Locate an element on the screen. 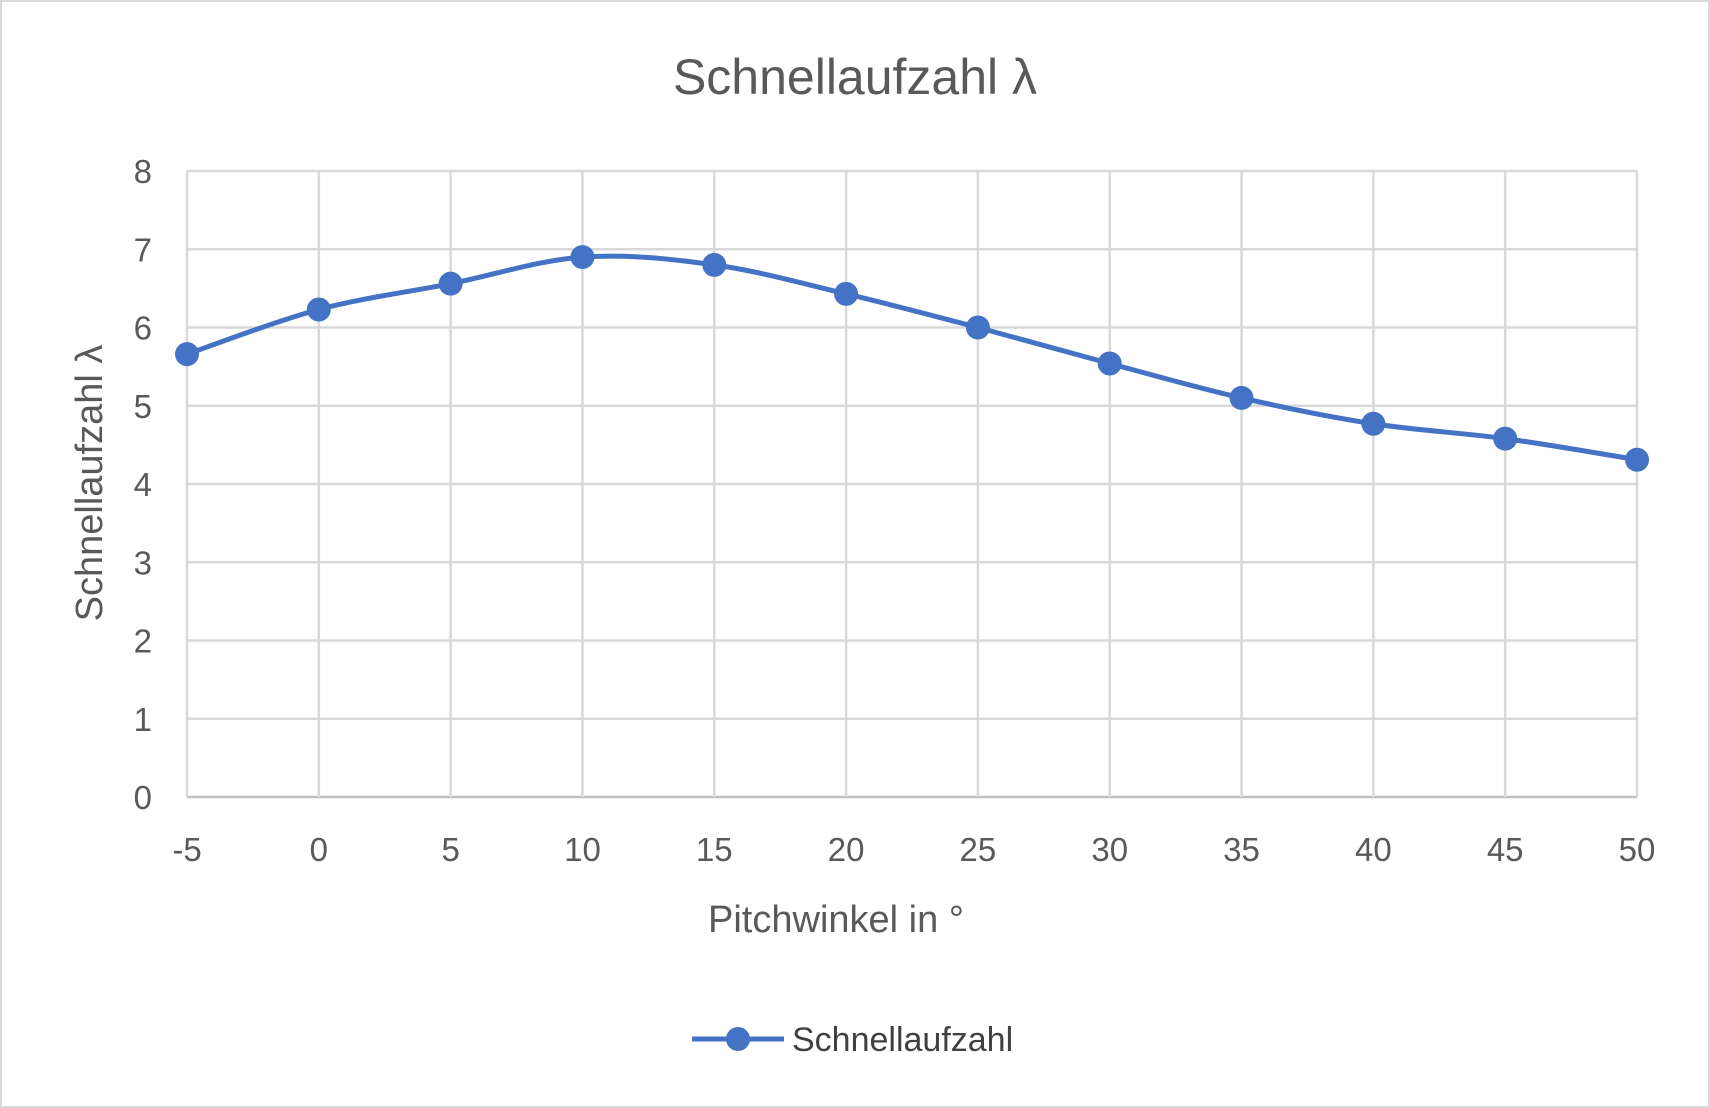  y-tick-label: 1 is located at coordinates (143, 719).